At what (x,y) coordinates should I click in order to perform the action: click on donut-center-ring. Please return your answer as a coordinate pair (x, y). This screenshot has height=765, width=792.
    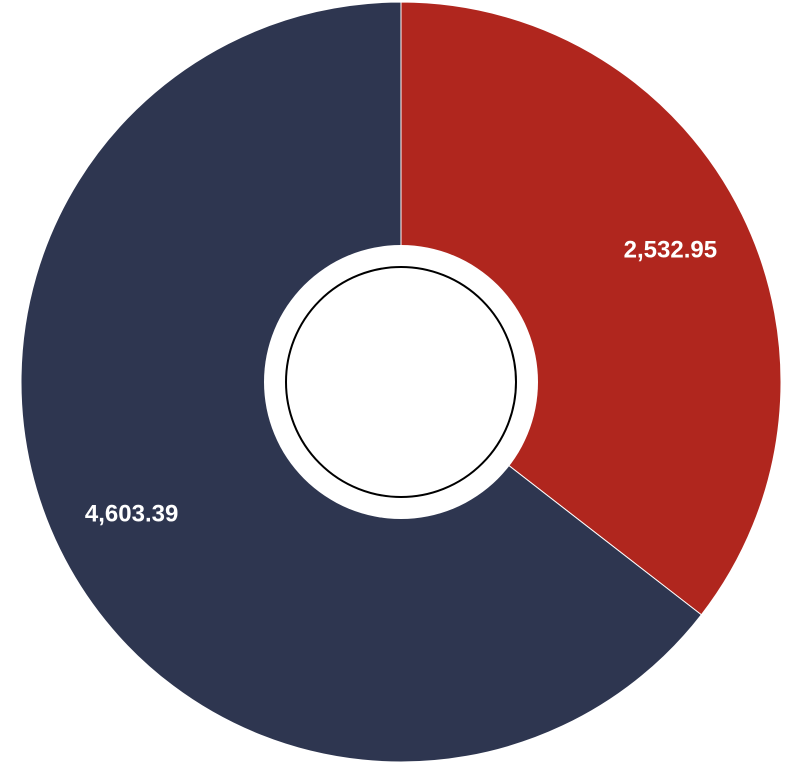
    Looking at the image, I should click on (401, 382).